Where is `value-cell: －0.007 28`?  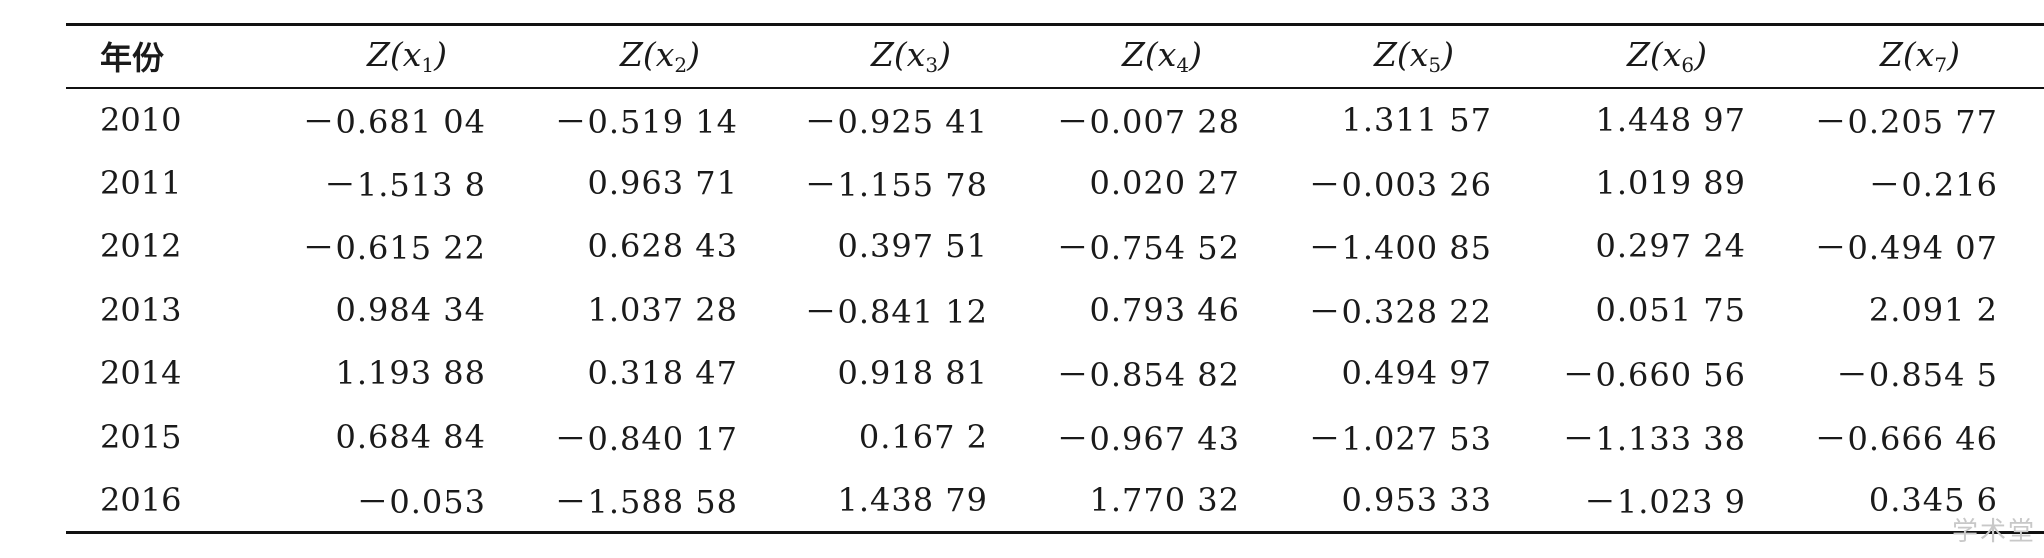 value-cell: －0.007 28 is located at coordinates (1148, 121).